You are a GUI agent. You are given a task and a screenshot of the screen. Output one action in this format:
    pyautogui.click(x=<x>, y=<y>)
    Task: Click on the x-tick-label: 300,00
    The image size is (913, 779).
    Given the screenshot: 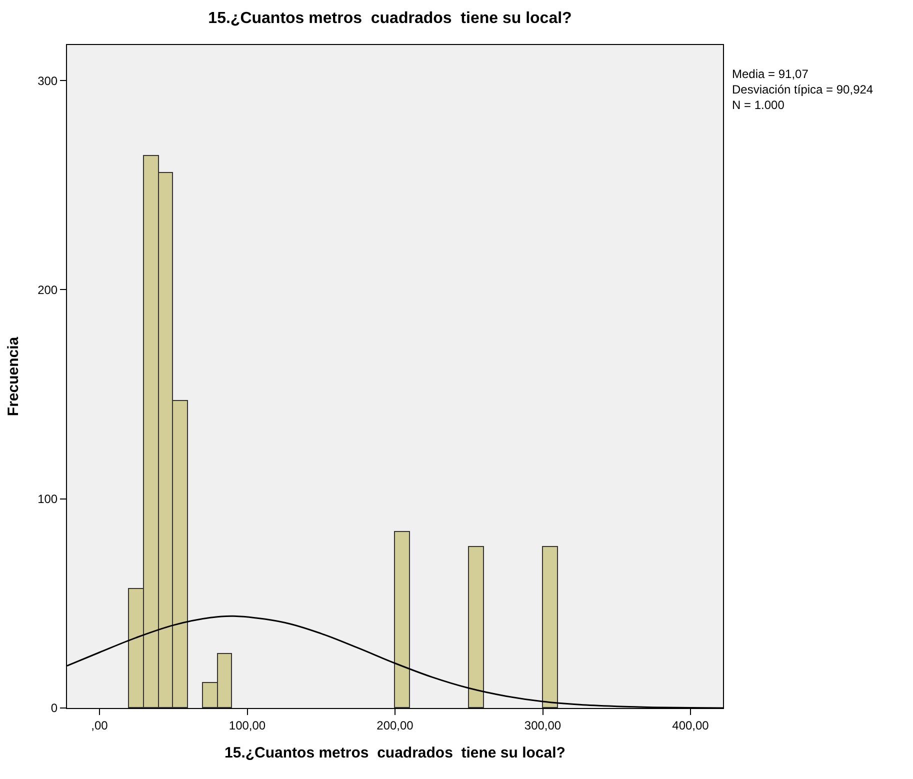 What is the action you would take?
    pyautogui.click(x=543, y=725)
    